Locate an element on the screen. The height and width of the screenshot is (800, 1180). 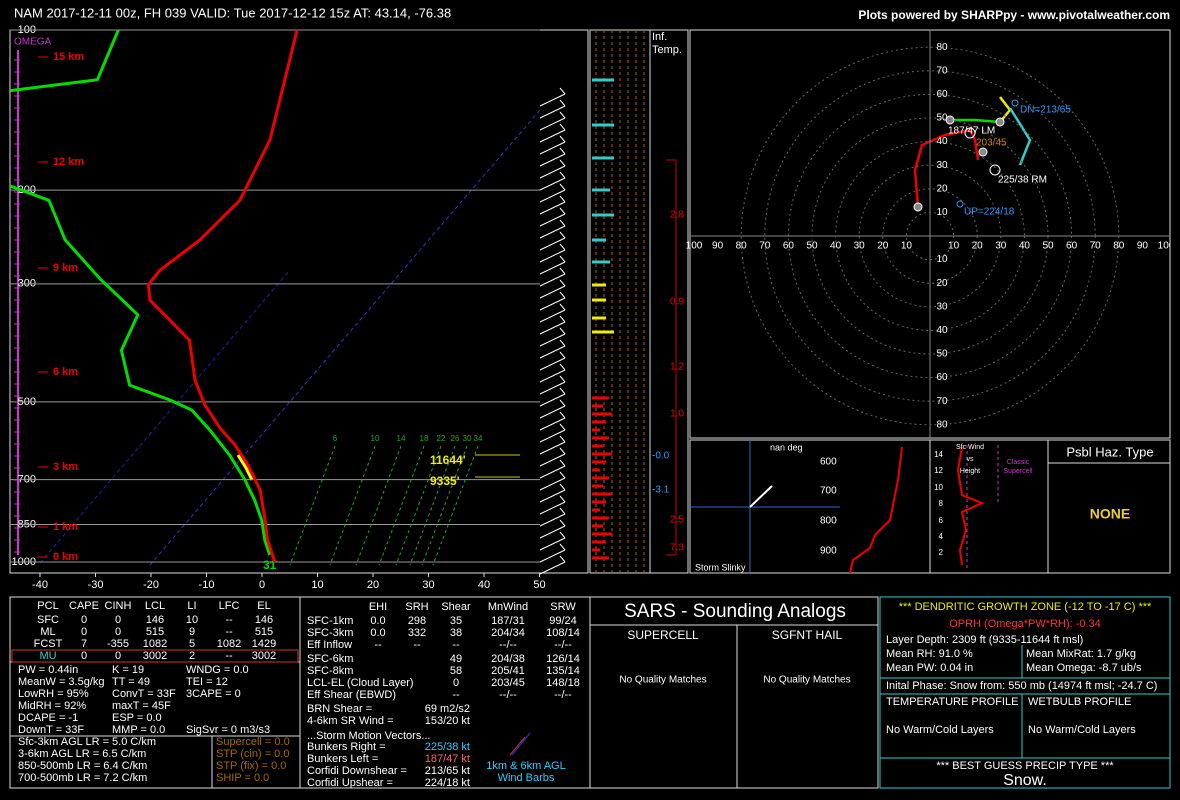
lapse-rate: 3-6km AGL LR = 6.5 C/km is located at coordinates (82, 754).